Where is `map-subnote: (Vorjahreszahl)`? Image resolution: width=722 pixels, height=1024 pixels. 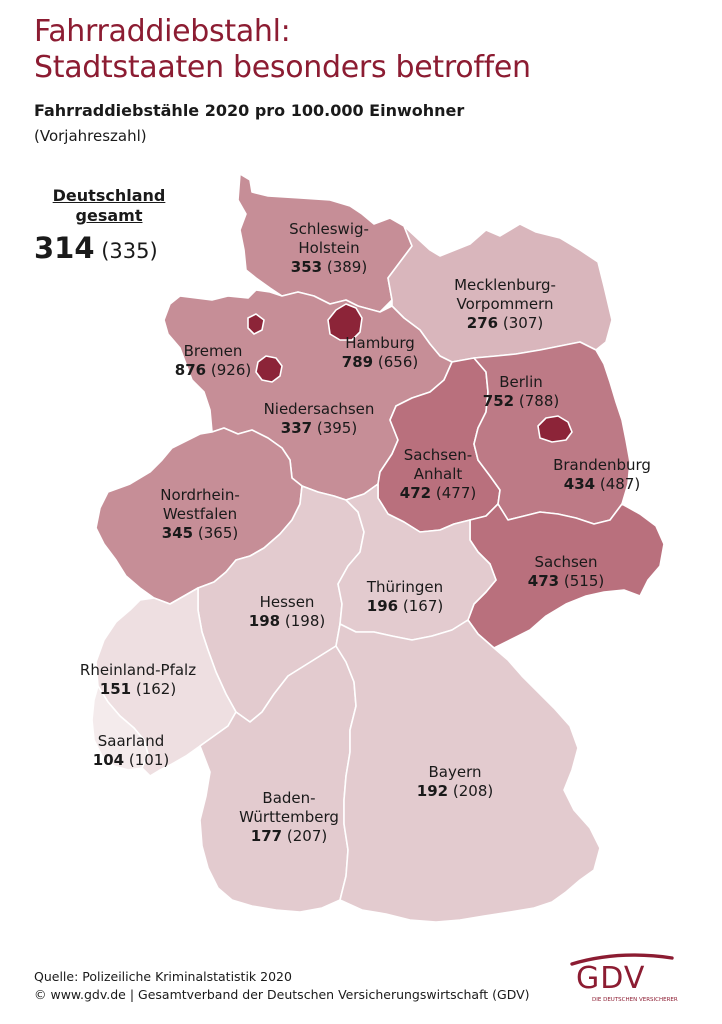
map-subnote: (Vorjahreszahl) is located at coordinates (90, 136).